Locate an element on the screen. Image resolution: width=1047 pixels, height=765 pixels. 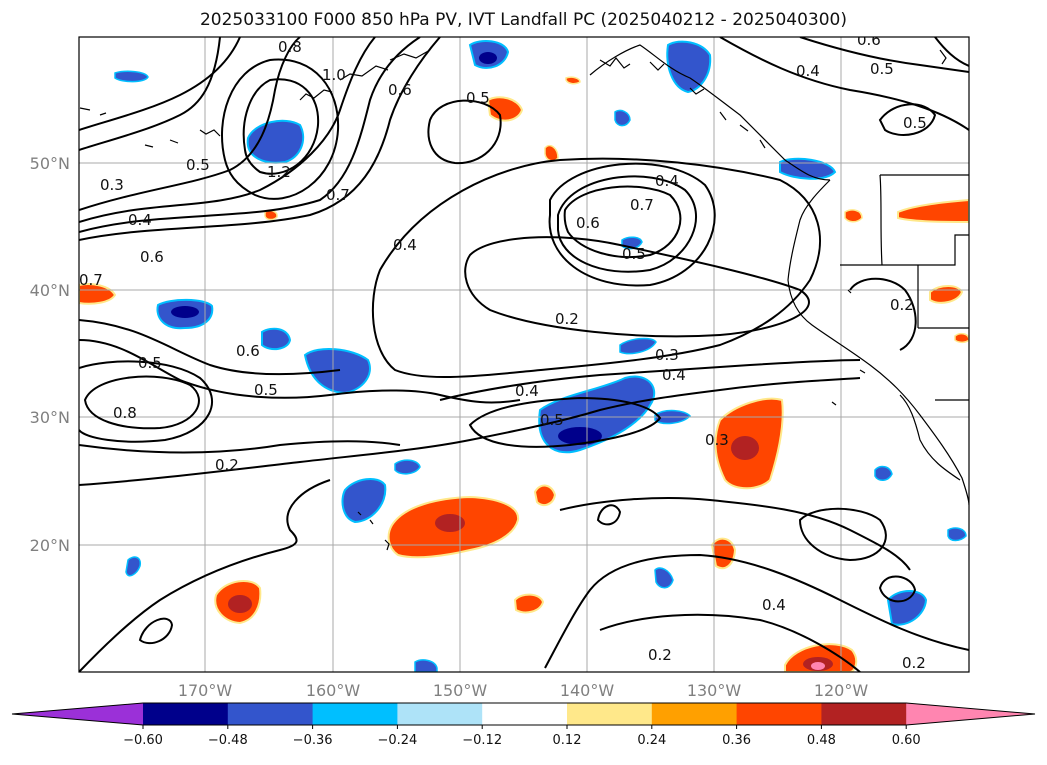
colorbar-extension-low is located at coordinates (77, 714).